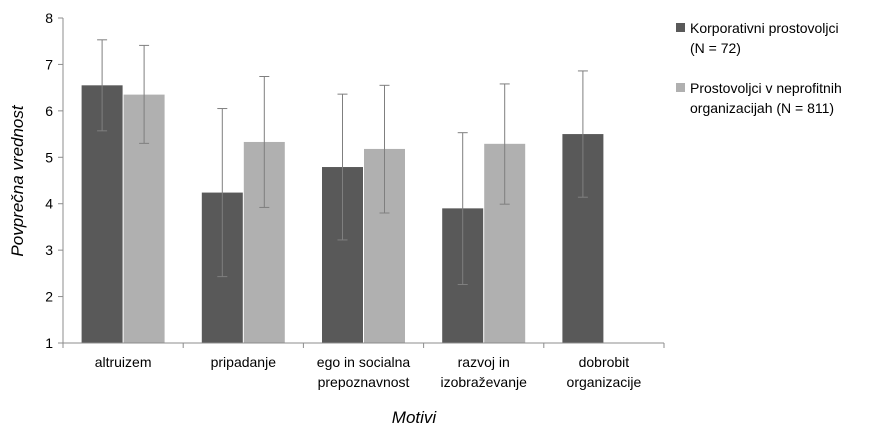 This screenshot has width=880, height=428. I want to click on y-tick-label: 1, so click(49, 343).